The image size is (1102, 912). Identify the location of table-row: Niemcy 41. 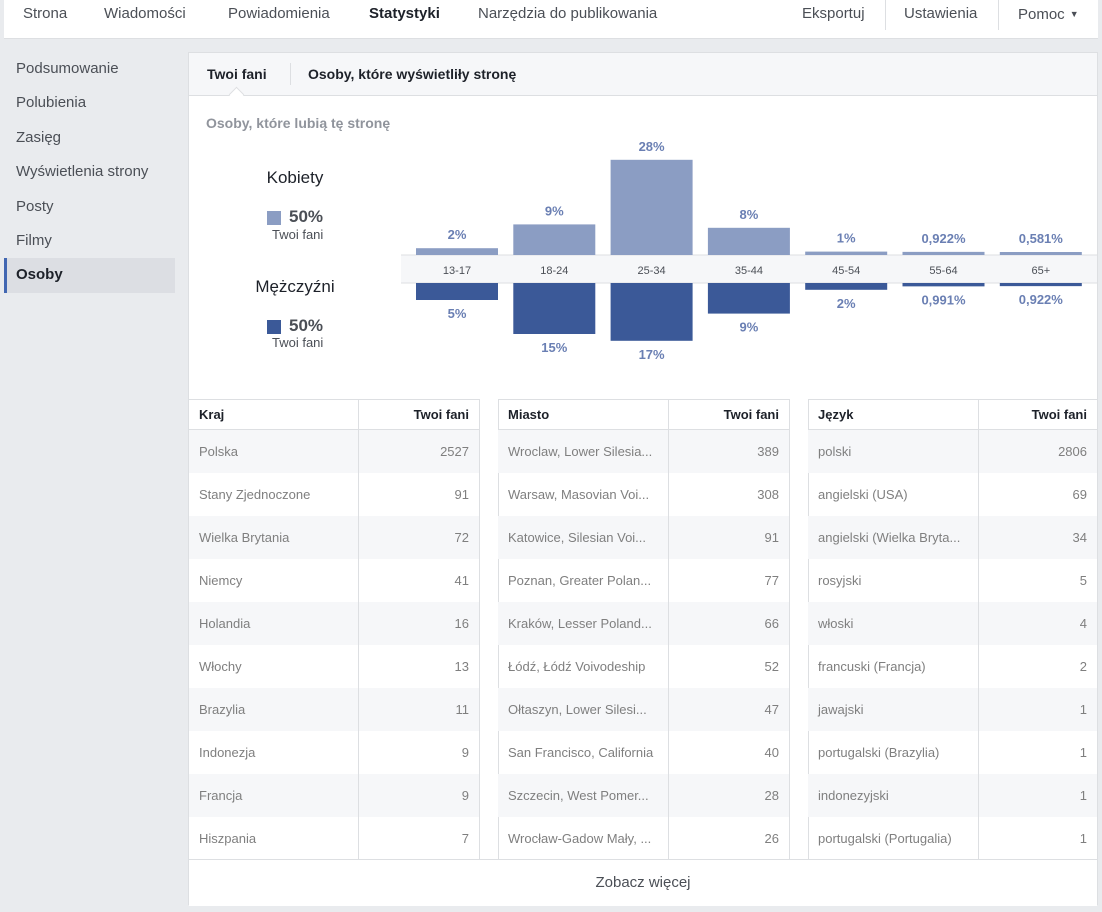
(334, 580).